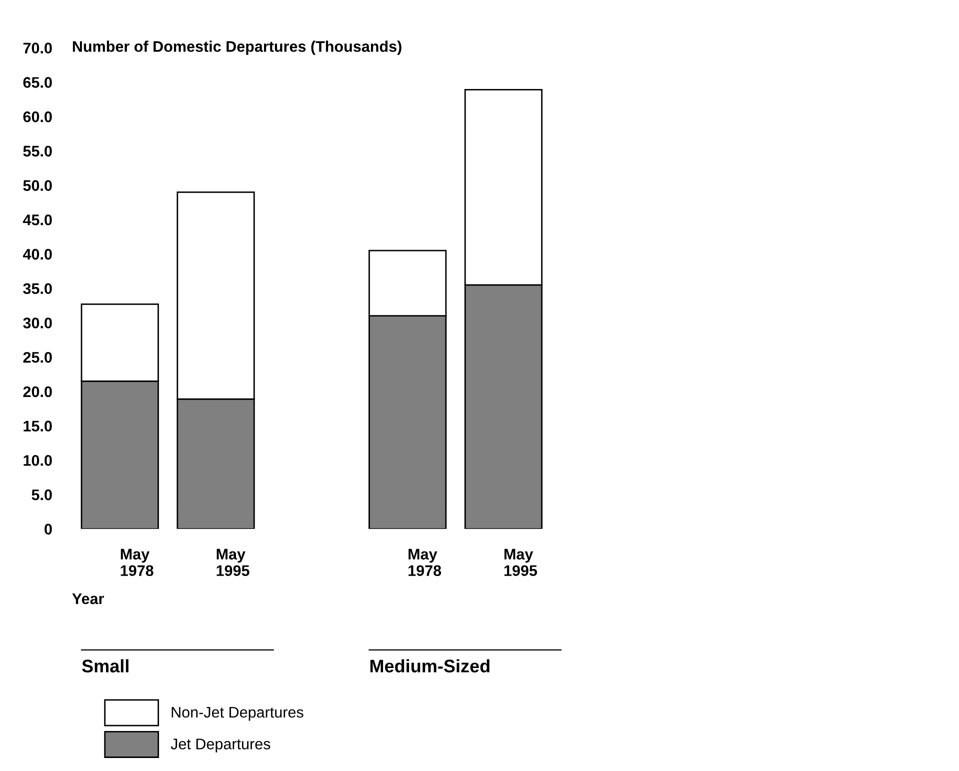 The width and height of the screenshot is (959, 771). Describe the element at coordinates (38, 460) in the screenshot. I see `y-tick-label: 10.0` at that location.